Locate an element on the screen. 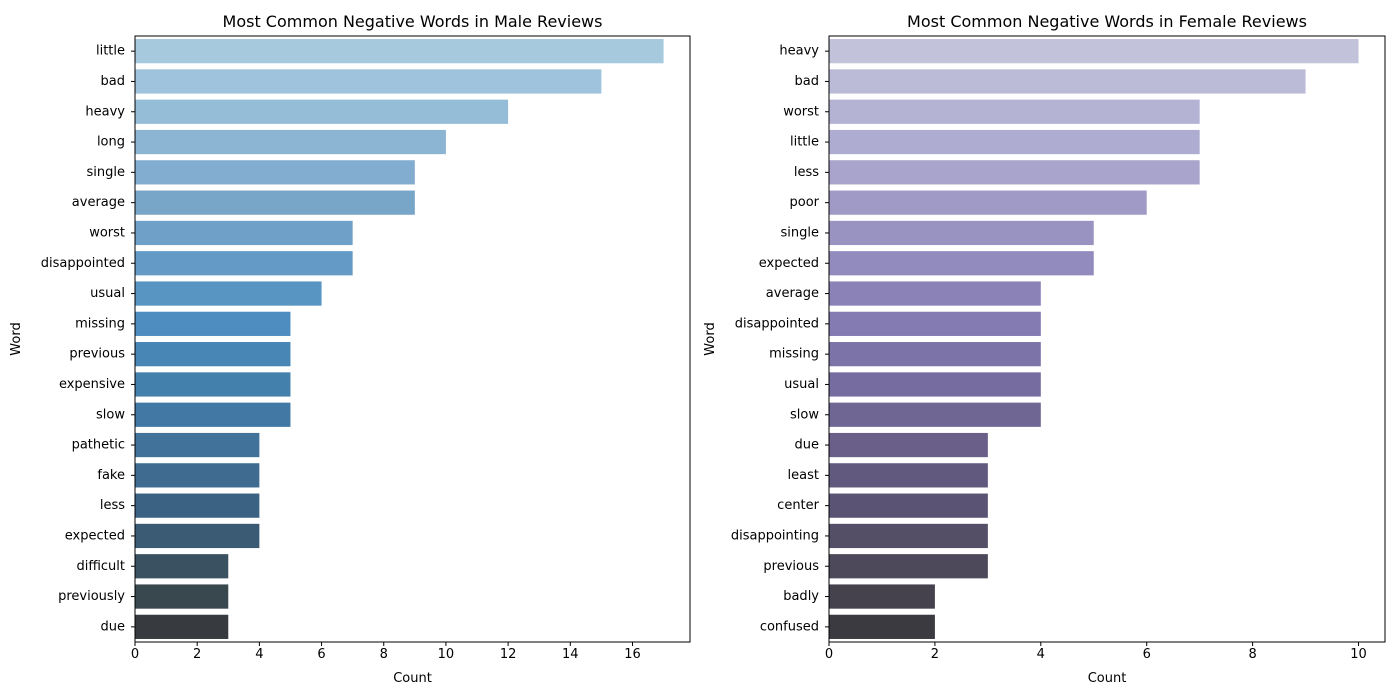 The width and height of the screenshot is (1400, 700). y-tick-label: center is located at coordinates (798, 505).